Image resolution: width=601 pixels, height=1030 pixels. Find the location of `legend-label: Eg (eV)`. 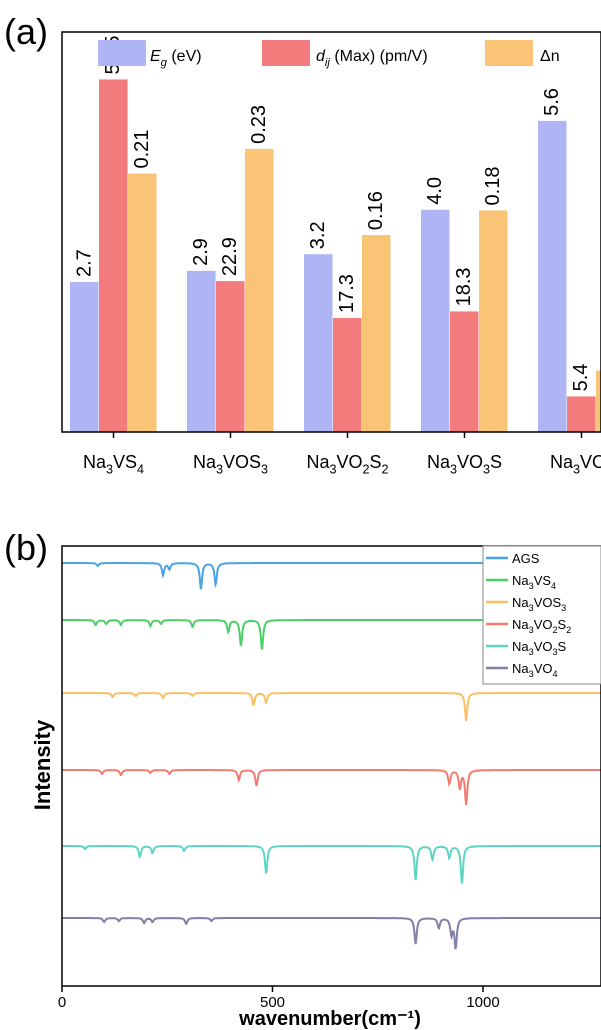

legend-label: Eg (eV) is located at coordinates (176, 58).